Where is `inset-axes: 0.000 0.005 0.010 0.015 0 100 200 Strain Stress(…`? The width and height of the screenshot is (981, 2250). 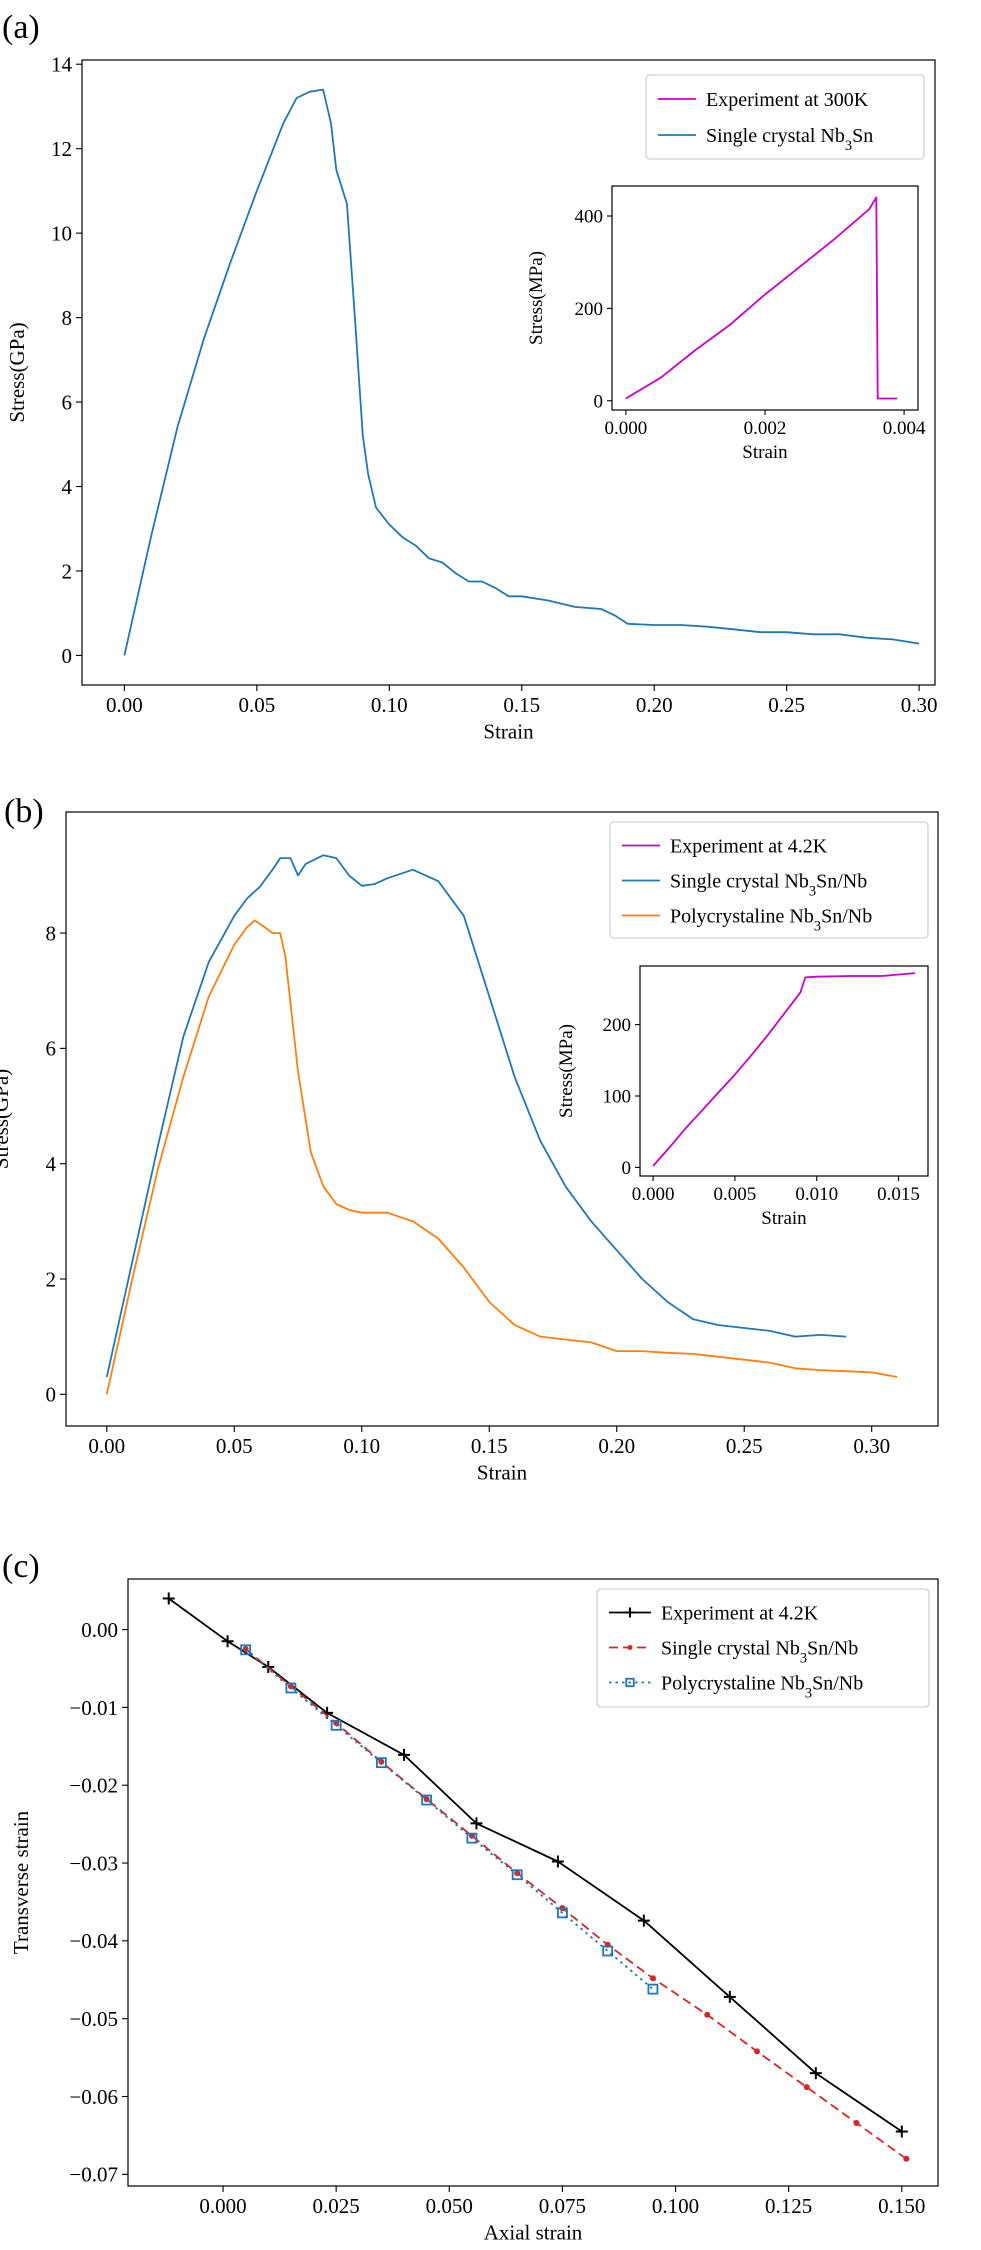 inset-axes: 0.000 0.005 0.010 0.015 0 100 200 Strain Stress(… is located at coordinates (742, 1097).